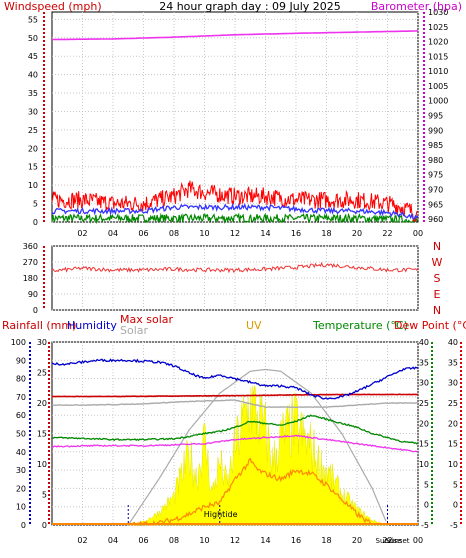 This screenshot has width=466, height=558. What do you see at coordinates (438, 71) in the screenshot?
I see `baro-y-tick-label: 1010` at bounding box center [438, 71].